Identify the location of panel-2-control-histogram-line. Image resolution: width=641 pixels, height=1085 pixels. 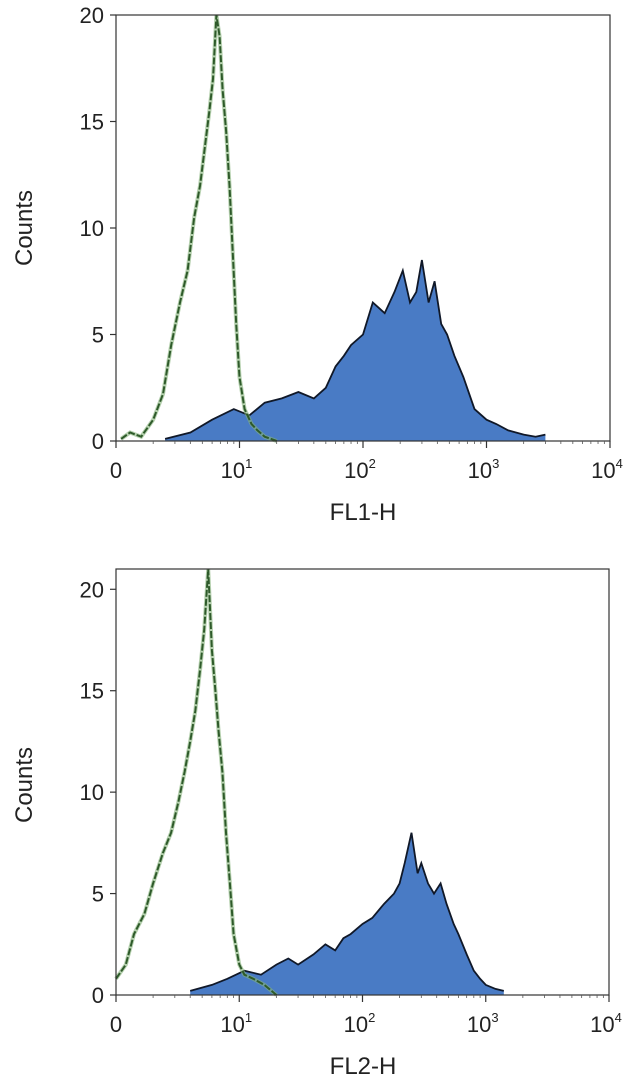
(196, 782).